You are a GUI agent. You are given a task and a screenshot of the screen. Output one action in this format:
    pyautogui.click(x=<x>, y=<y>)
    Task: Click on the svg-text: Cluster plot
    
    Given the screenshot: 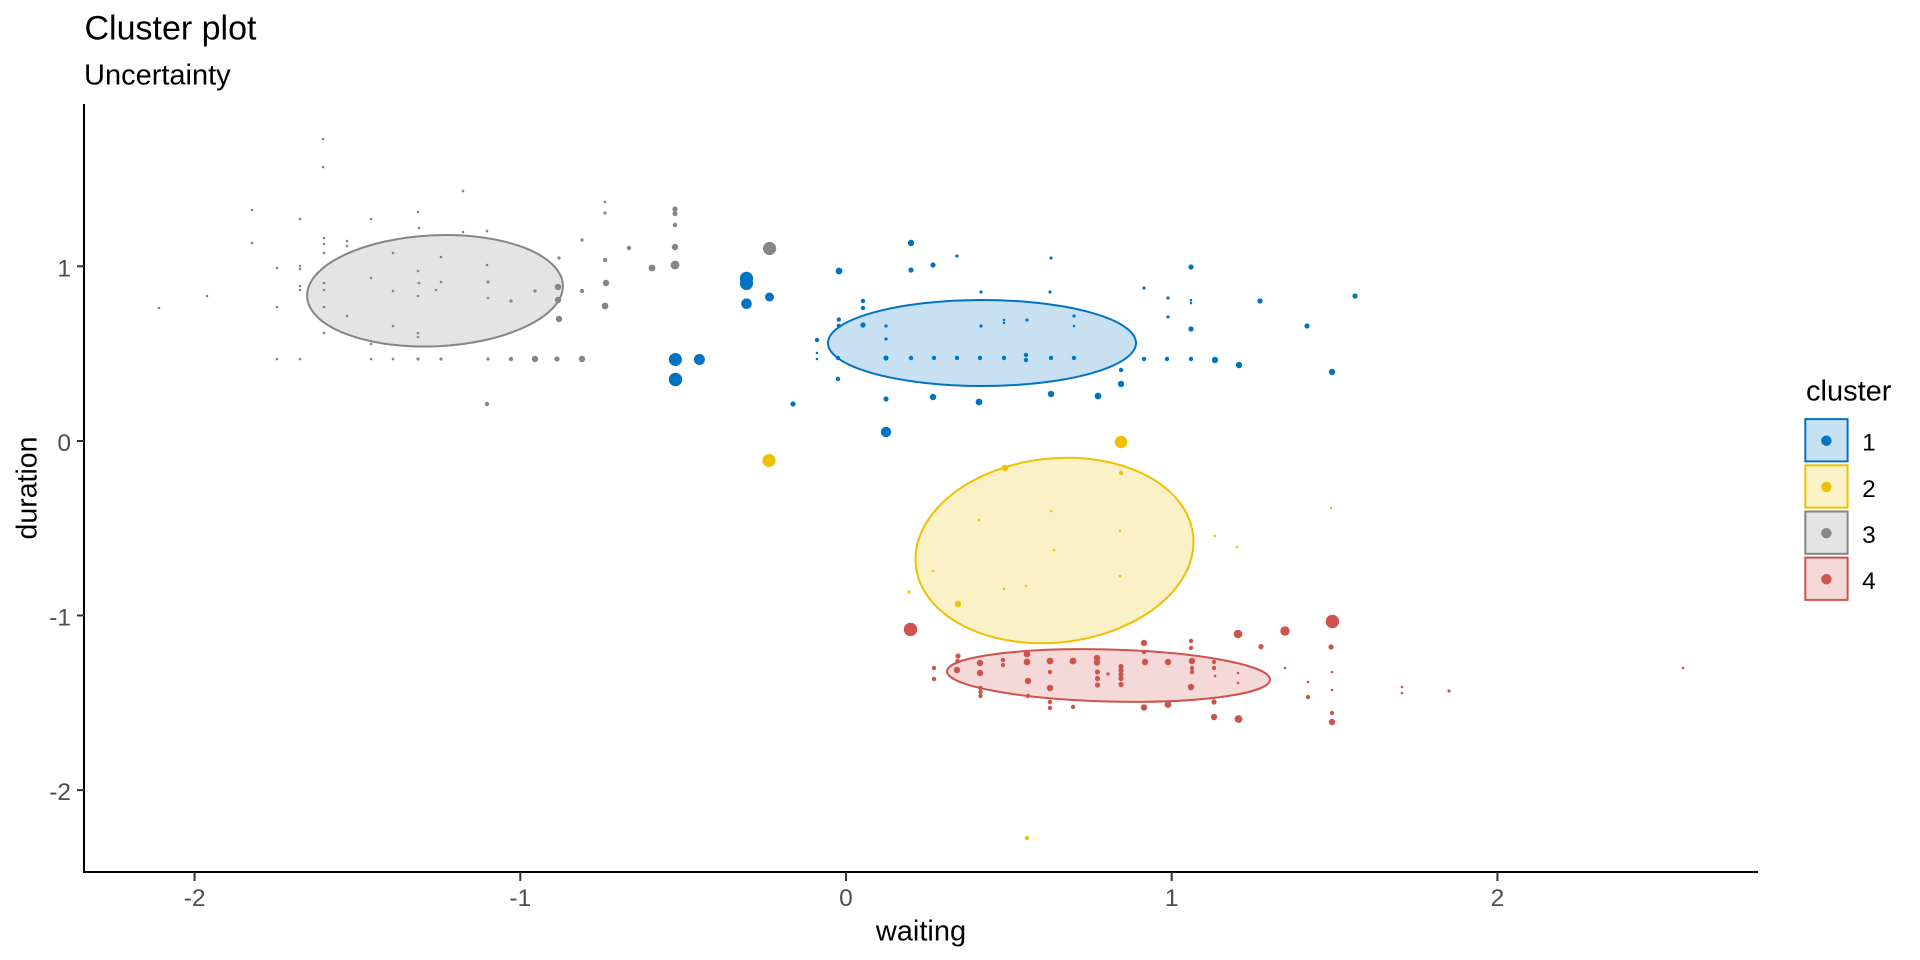 What is the action you would take?
    pyautogui.click(x=171, y=29)
    